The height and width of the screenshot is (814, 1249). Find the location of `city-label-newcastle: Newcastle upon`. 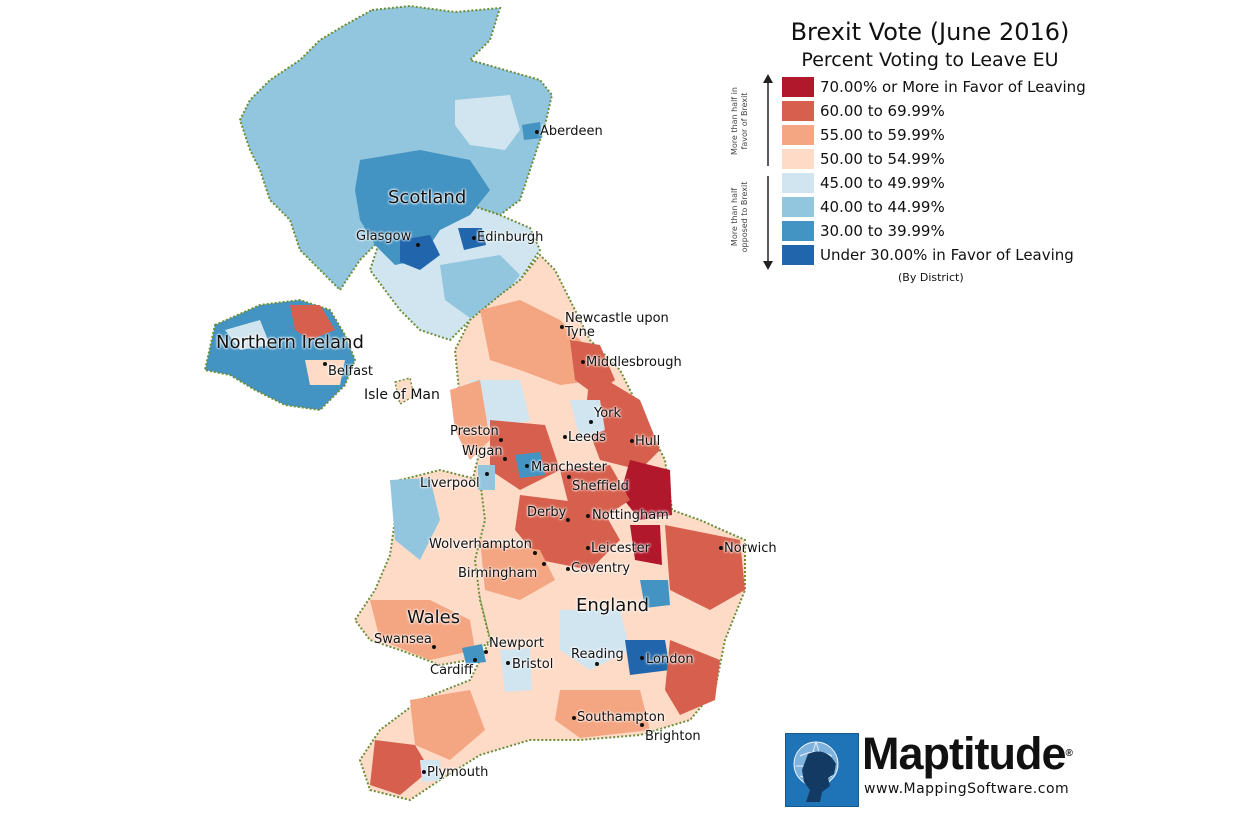

city-label-newcastle: Newcastle upon is located at coordinates (617, 318).